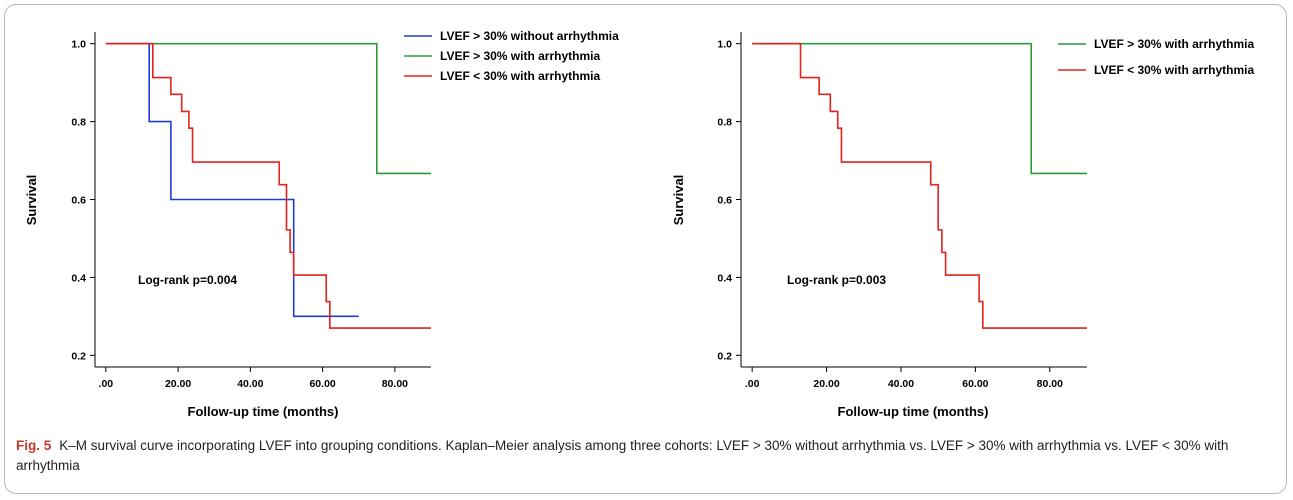 Image resolution: width=1293 pixels, height=500 pixels. Describe the element at coordinates (187, 280) in the screenshot. I see `log-rank-annotation: Log-rank p=0.004` at that location.